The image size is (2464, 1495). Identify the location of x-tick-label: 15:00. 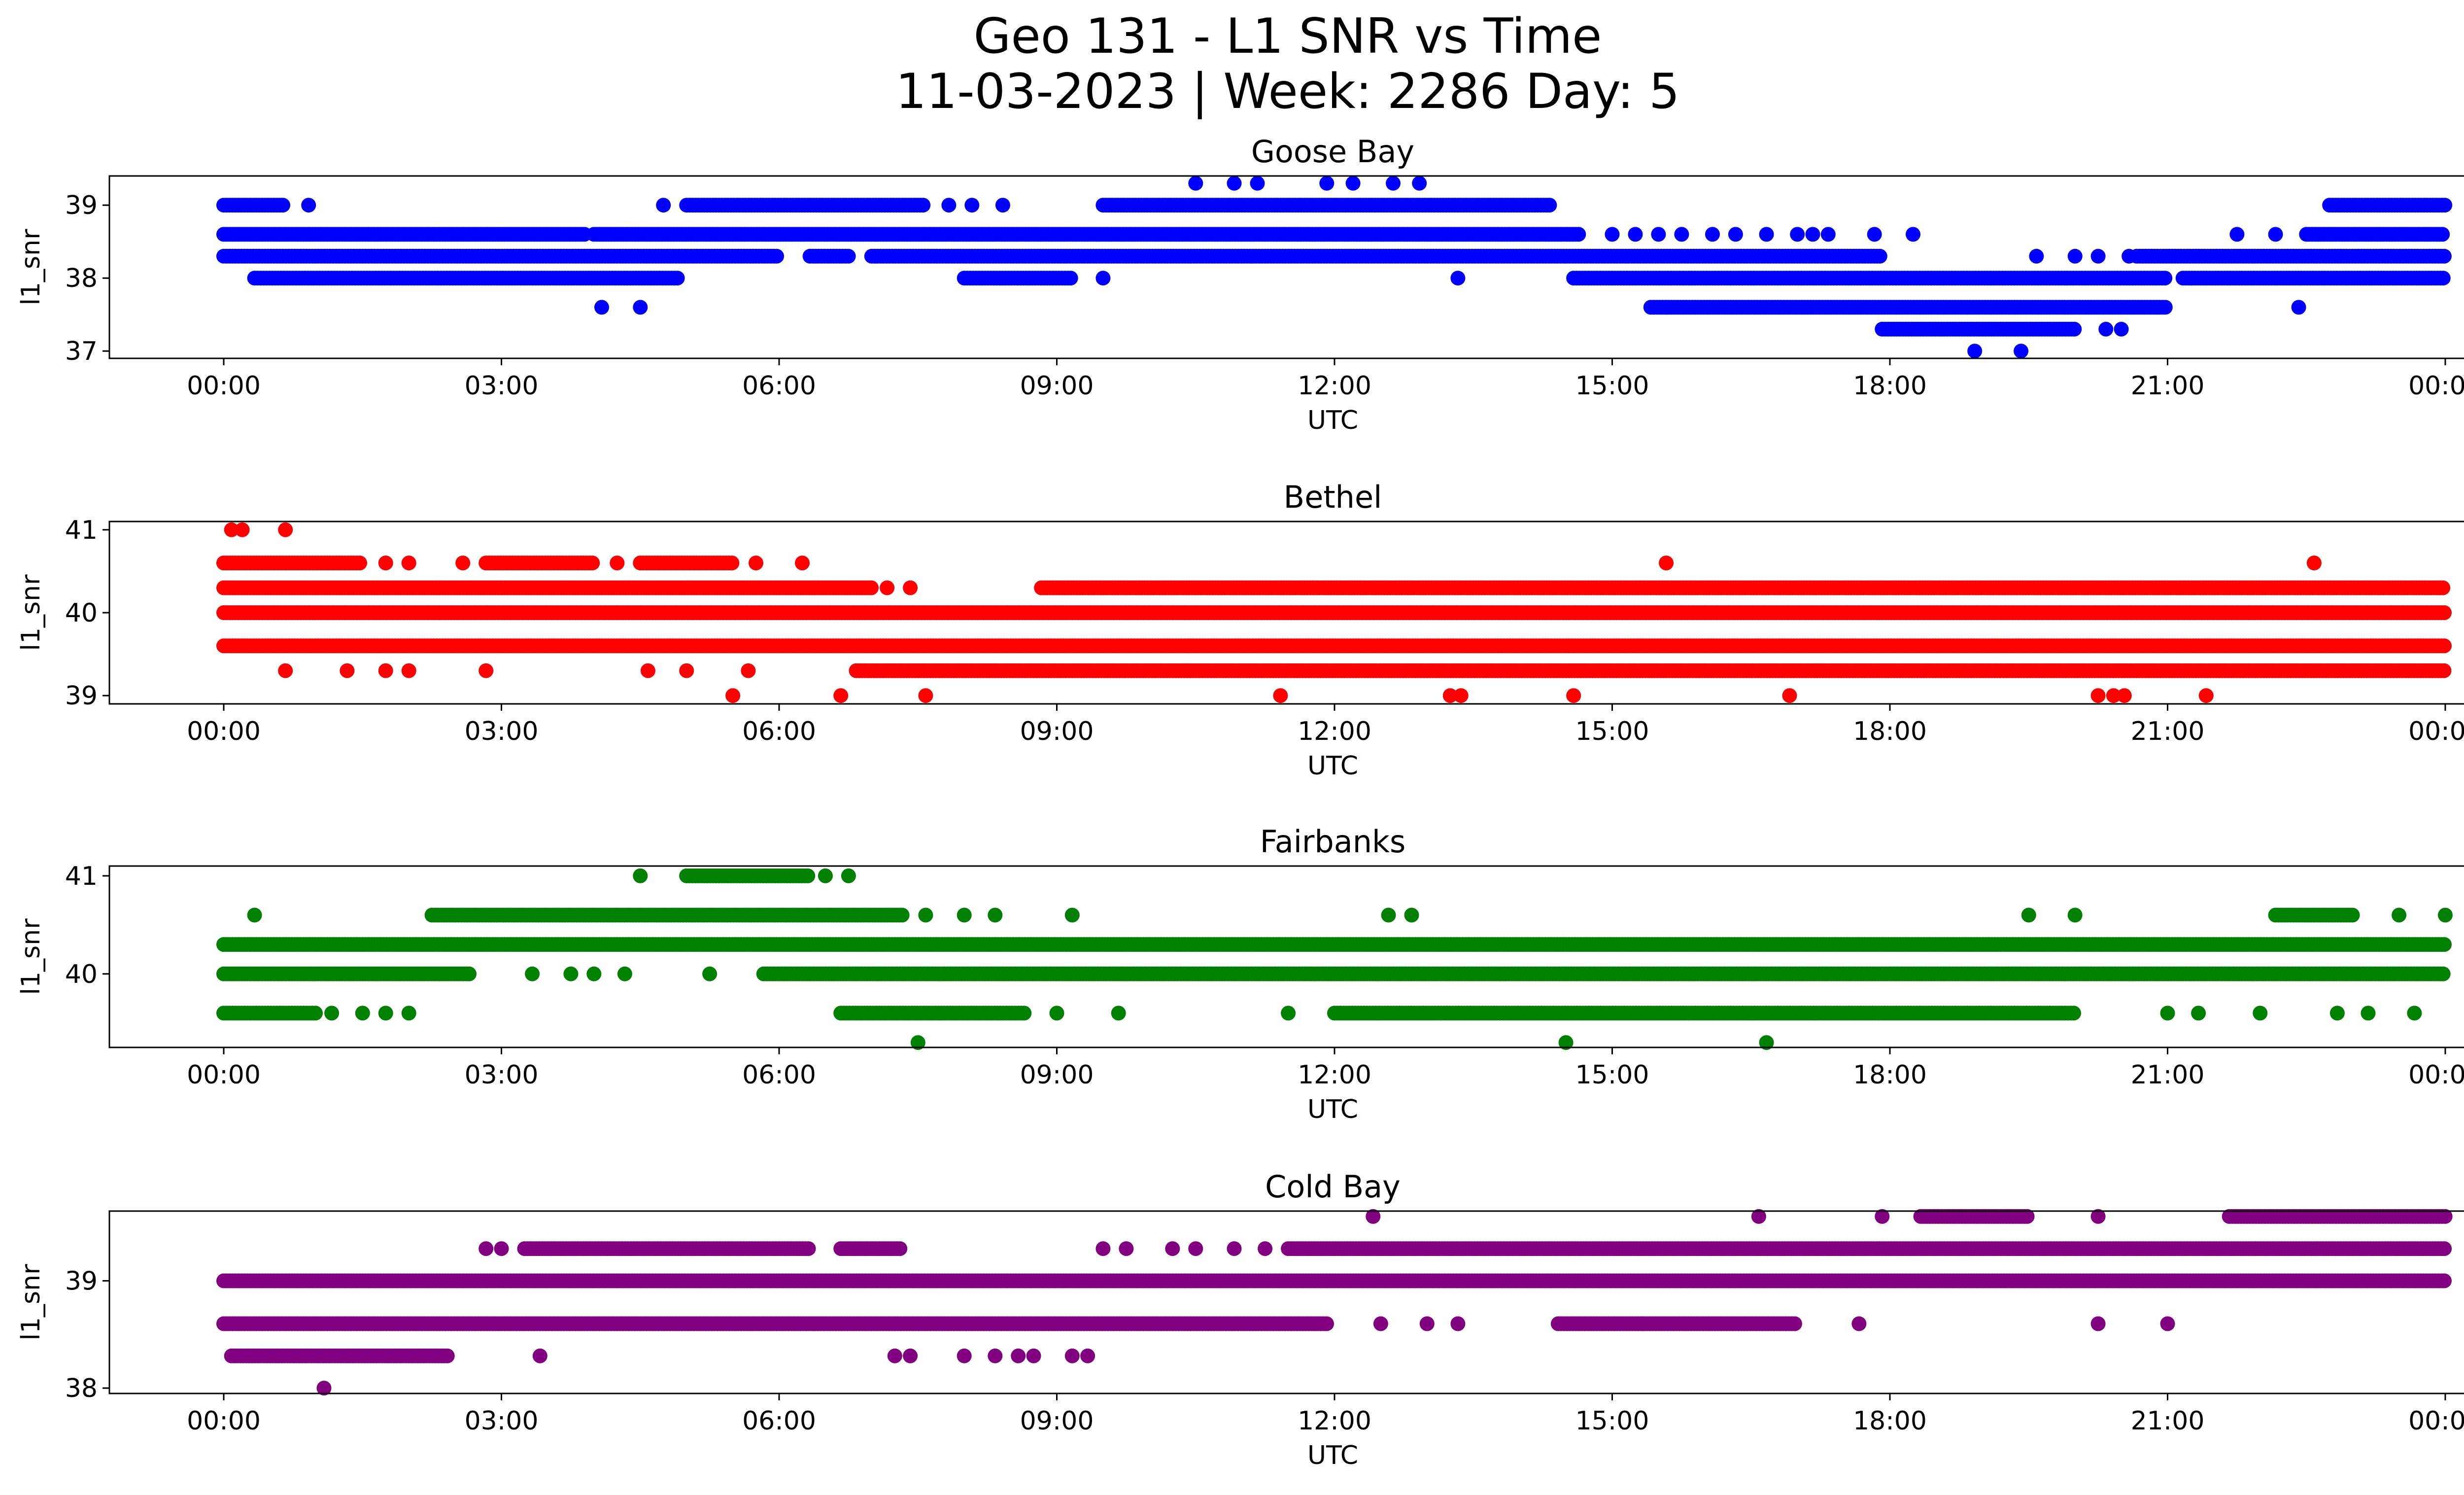
(1612, 386).